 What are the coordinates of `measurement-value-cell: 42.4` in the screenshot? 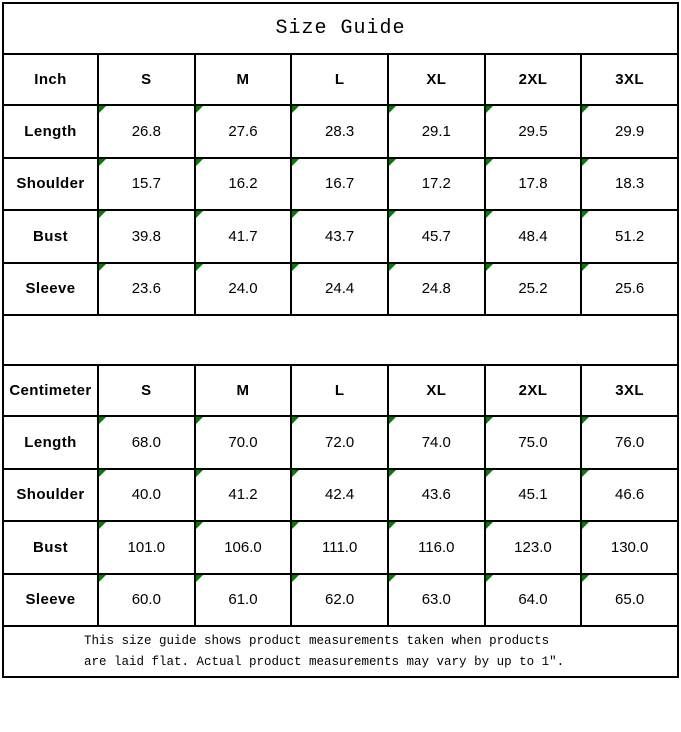 It's located at (339, 494).